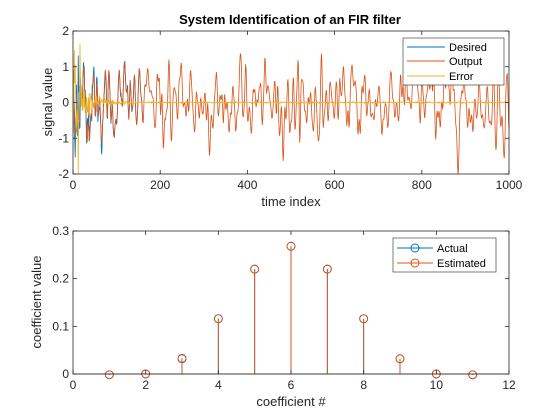  Describe the element at coordinates (291, 201) in the screenshot. I see `top-xlabel: time index` at that location.